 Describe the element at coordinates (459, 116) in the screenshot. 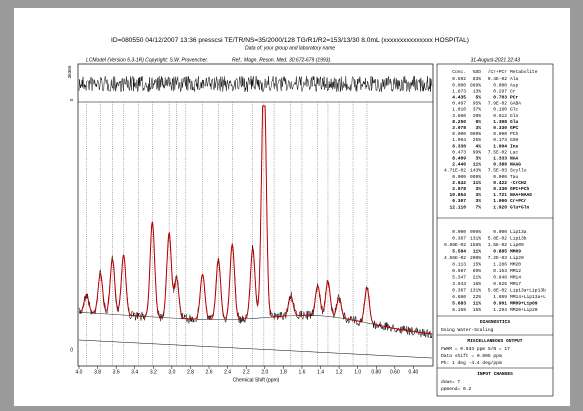

I see `table-cell: 3.860` at that location.